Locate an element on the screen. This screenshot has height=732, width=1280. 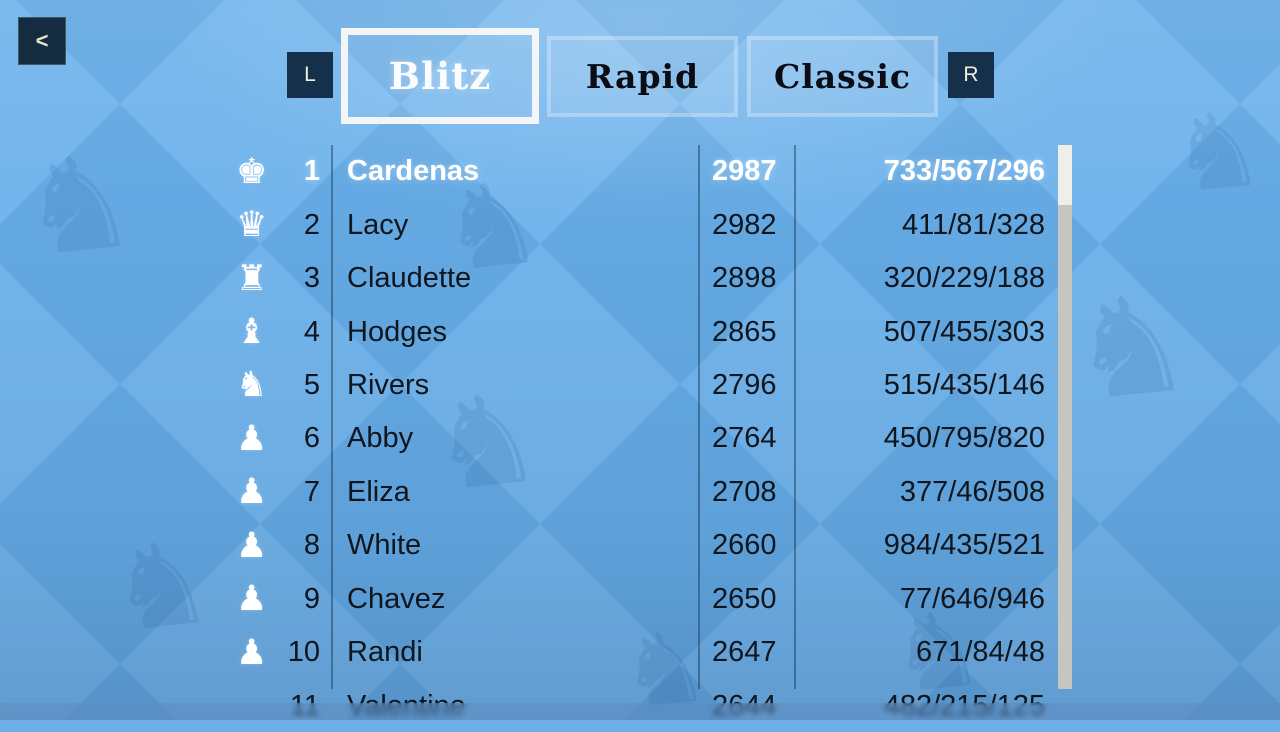
leaderboard-row: ♚ 1 Cardenas 2987 733/567/296 is located at coordinates (641, 171).